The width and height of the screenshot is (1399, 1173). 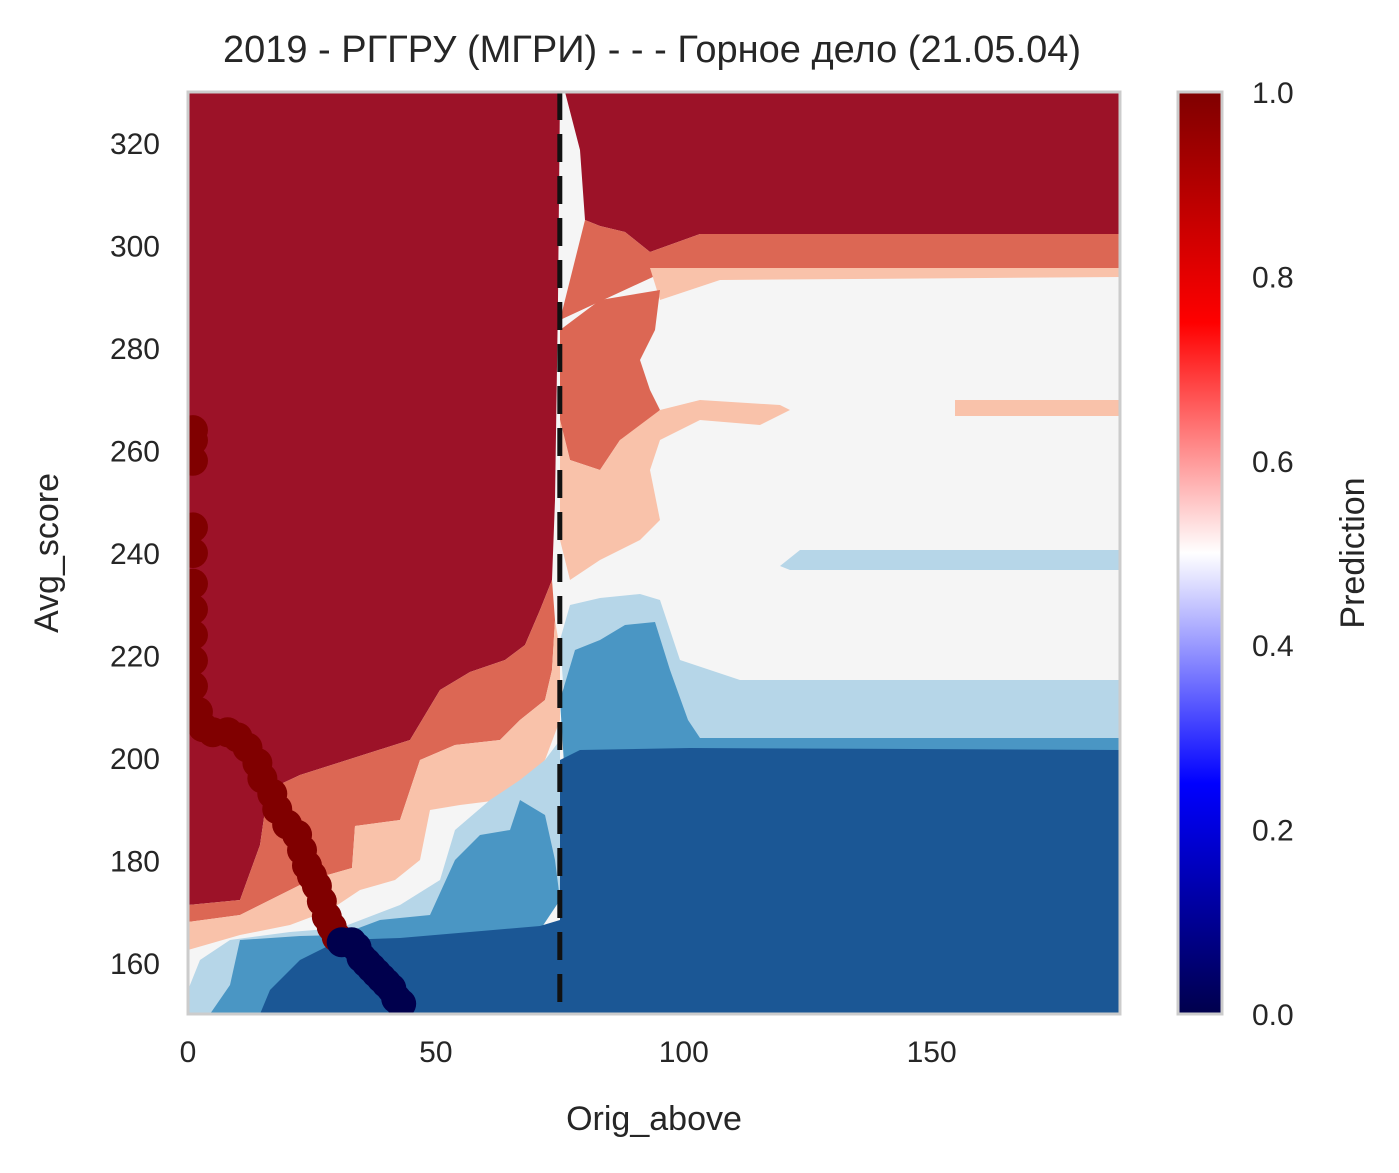 I want to click on y-tick-label: 160, so click(x=135, y=964).